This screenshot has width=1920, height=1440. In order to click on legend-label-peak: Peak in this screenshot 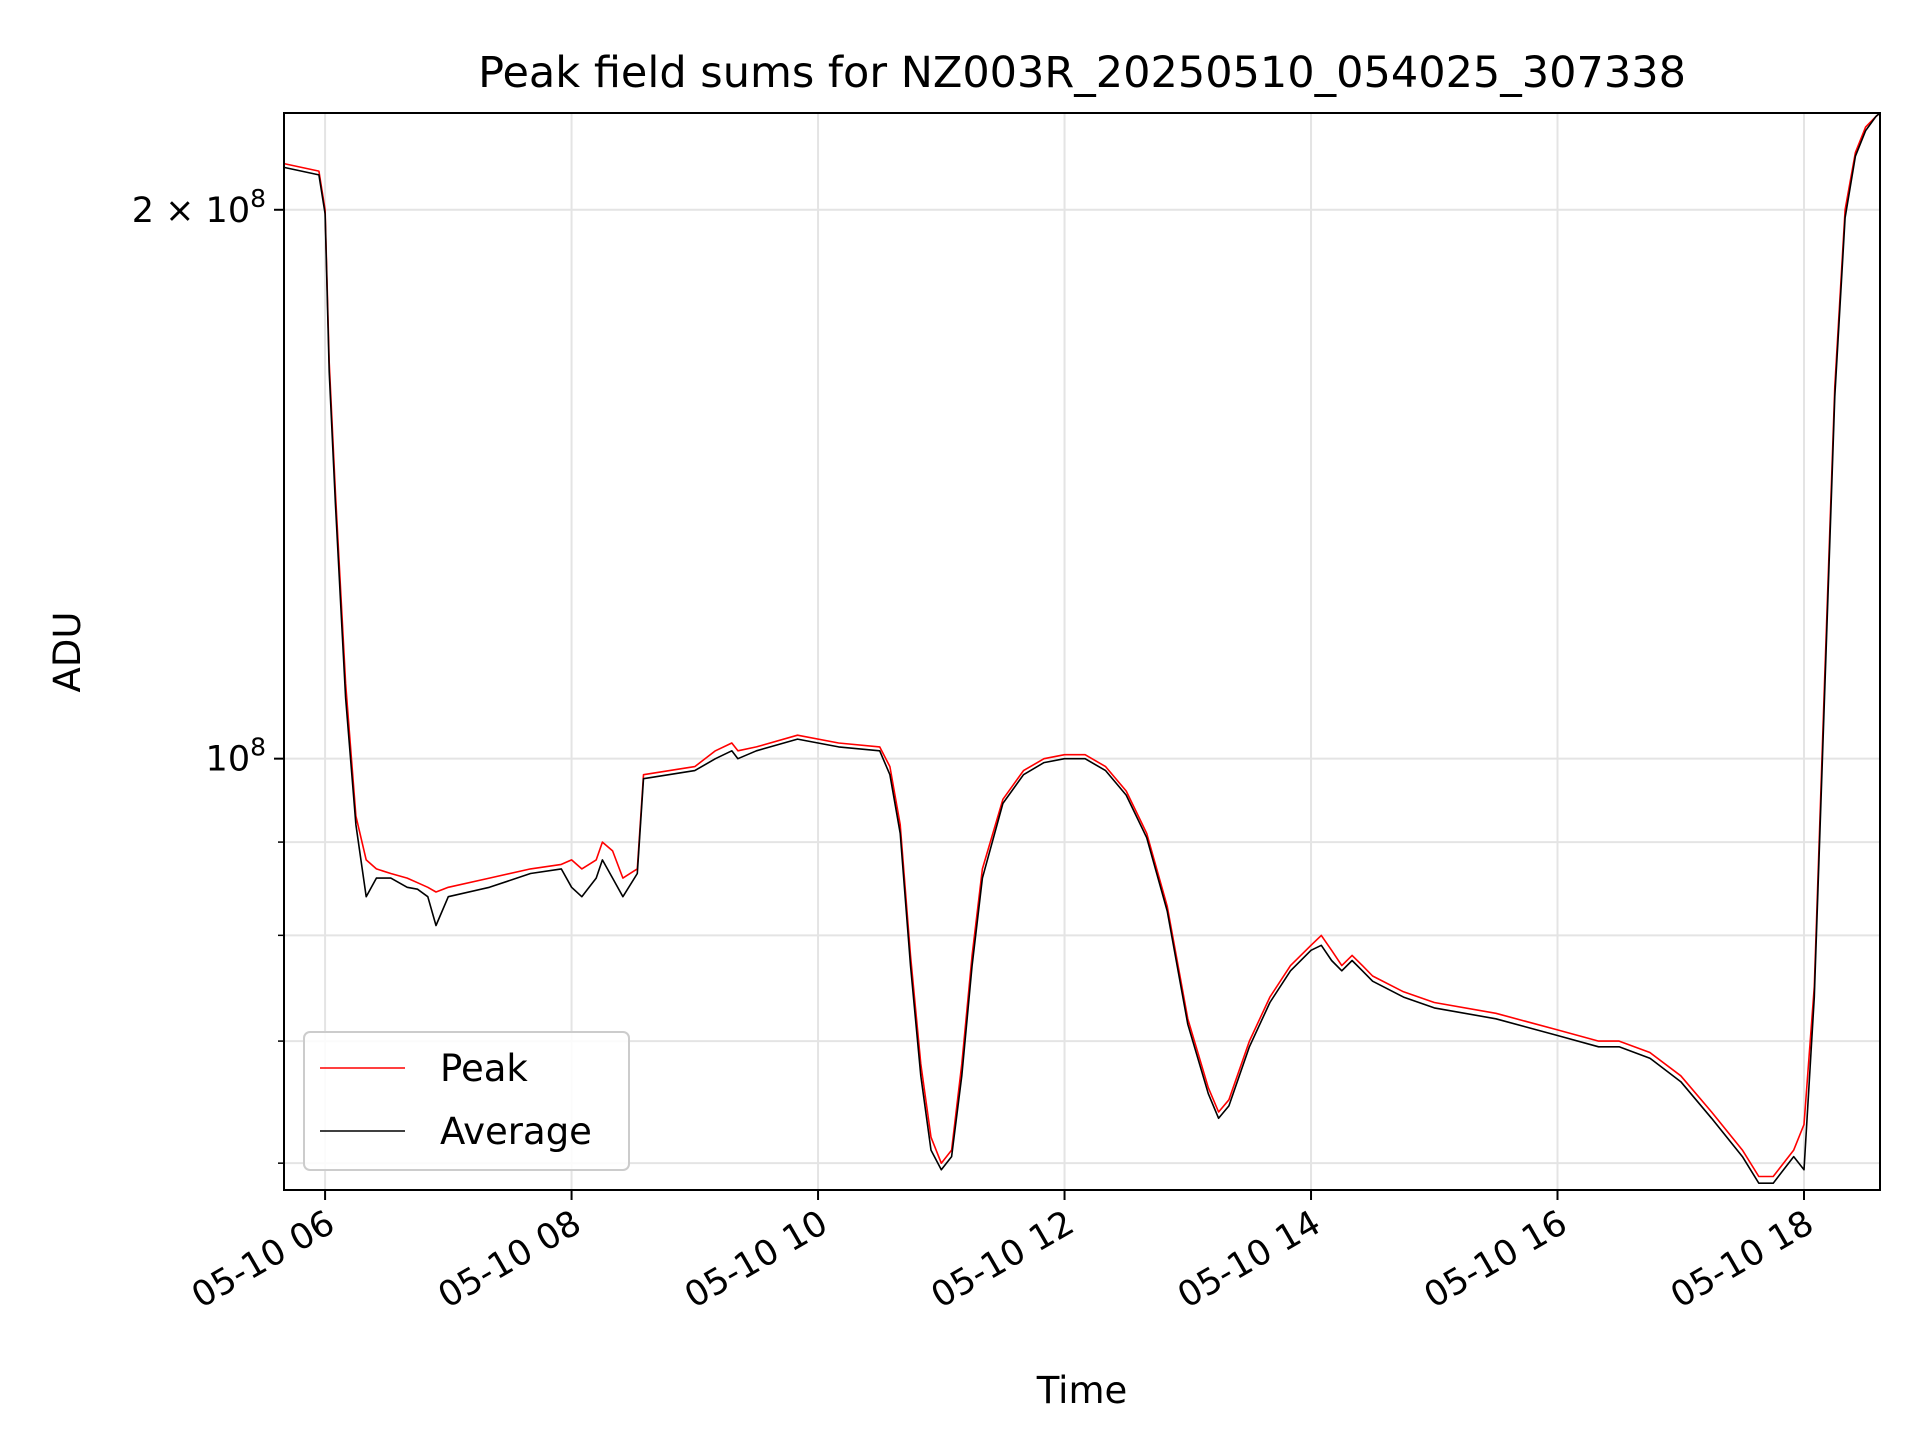, I will do `click(484, 1068)`.